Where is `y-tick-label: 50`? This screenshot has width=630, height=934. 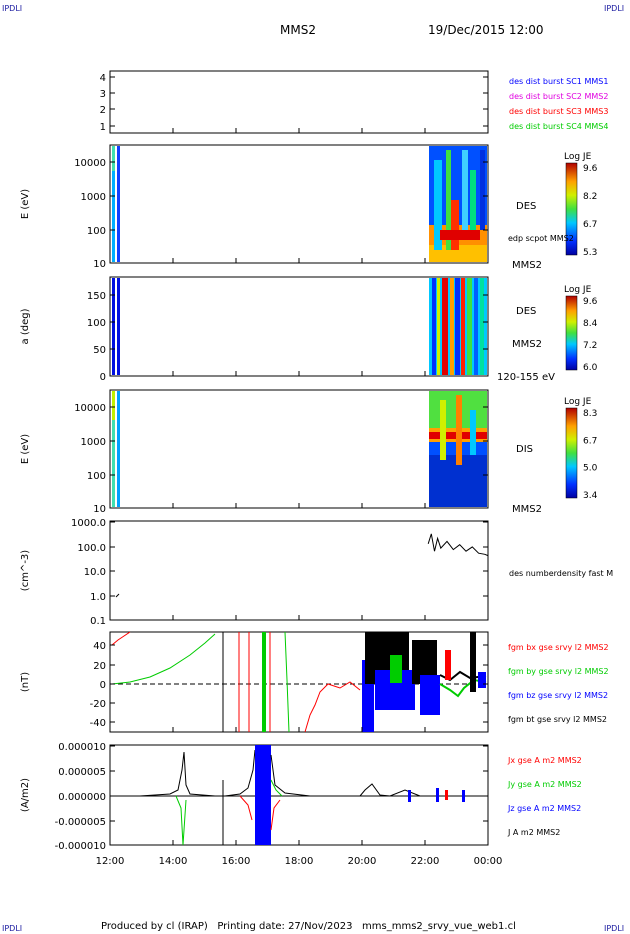 y-tick-label: 50 is located at coordinates (99, 350).